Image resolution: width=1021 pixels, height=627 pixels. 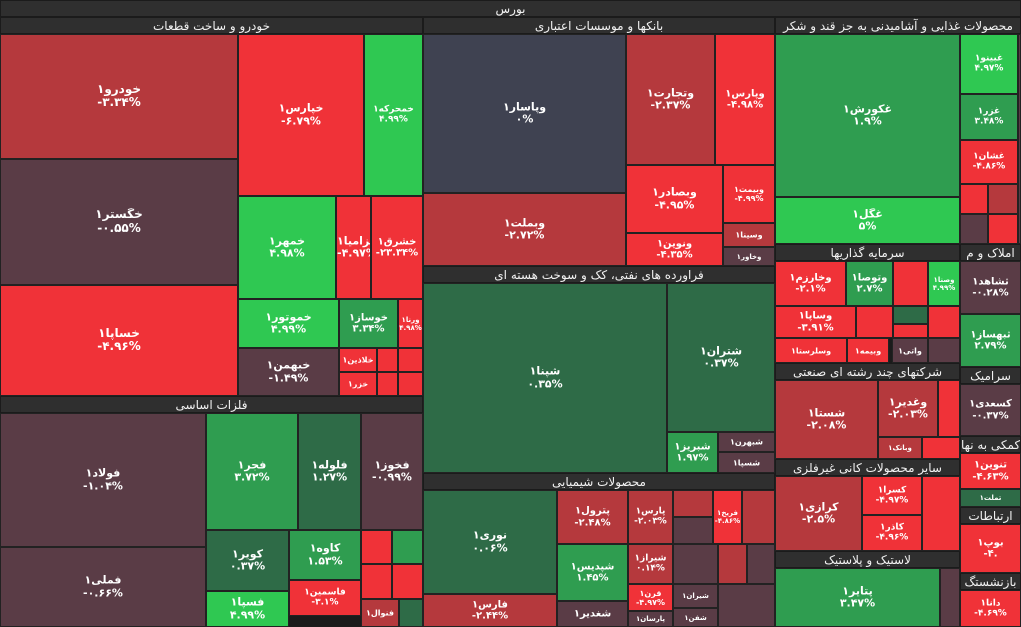 I want to click on treemap-tile: غزر۱ ۳.۴۸%, so click(x=989, y=117).